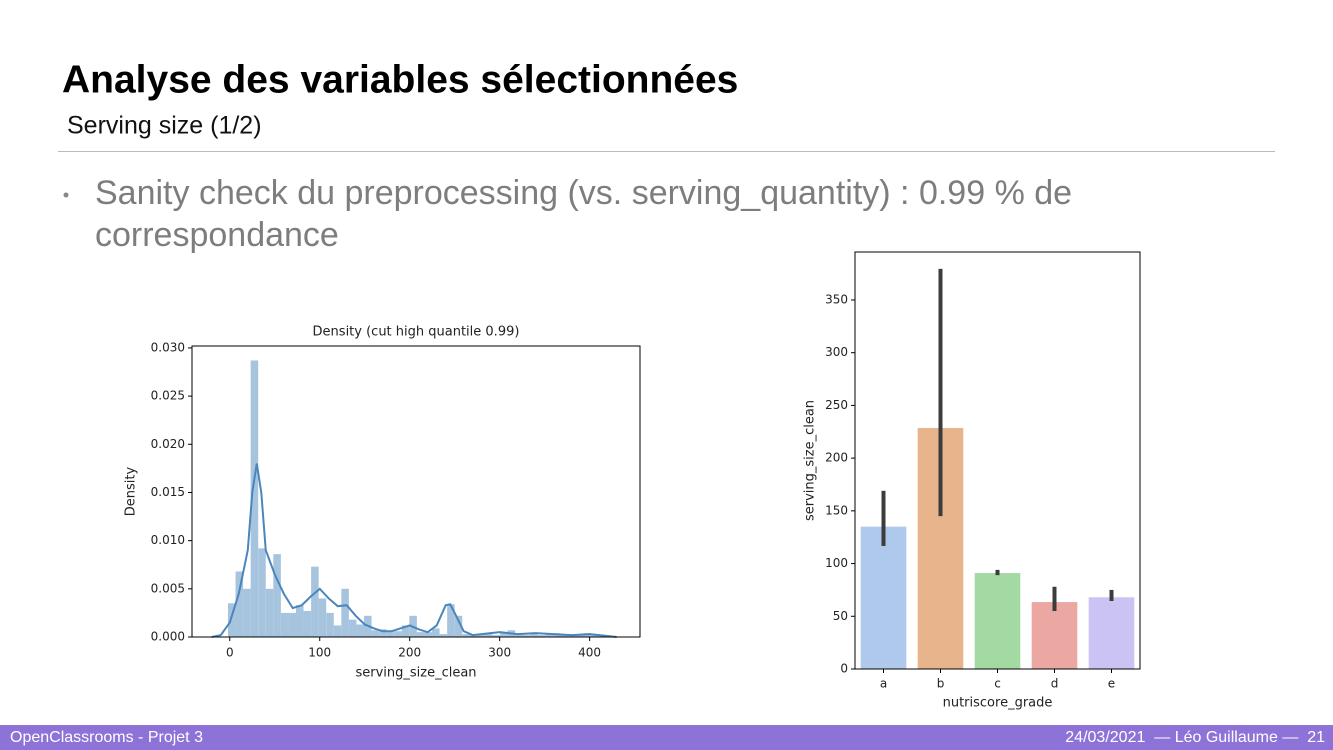  I want to click on x-tick-label: b, so click(941, 684).